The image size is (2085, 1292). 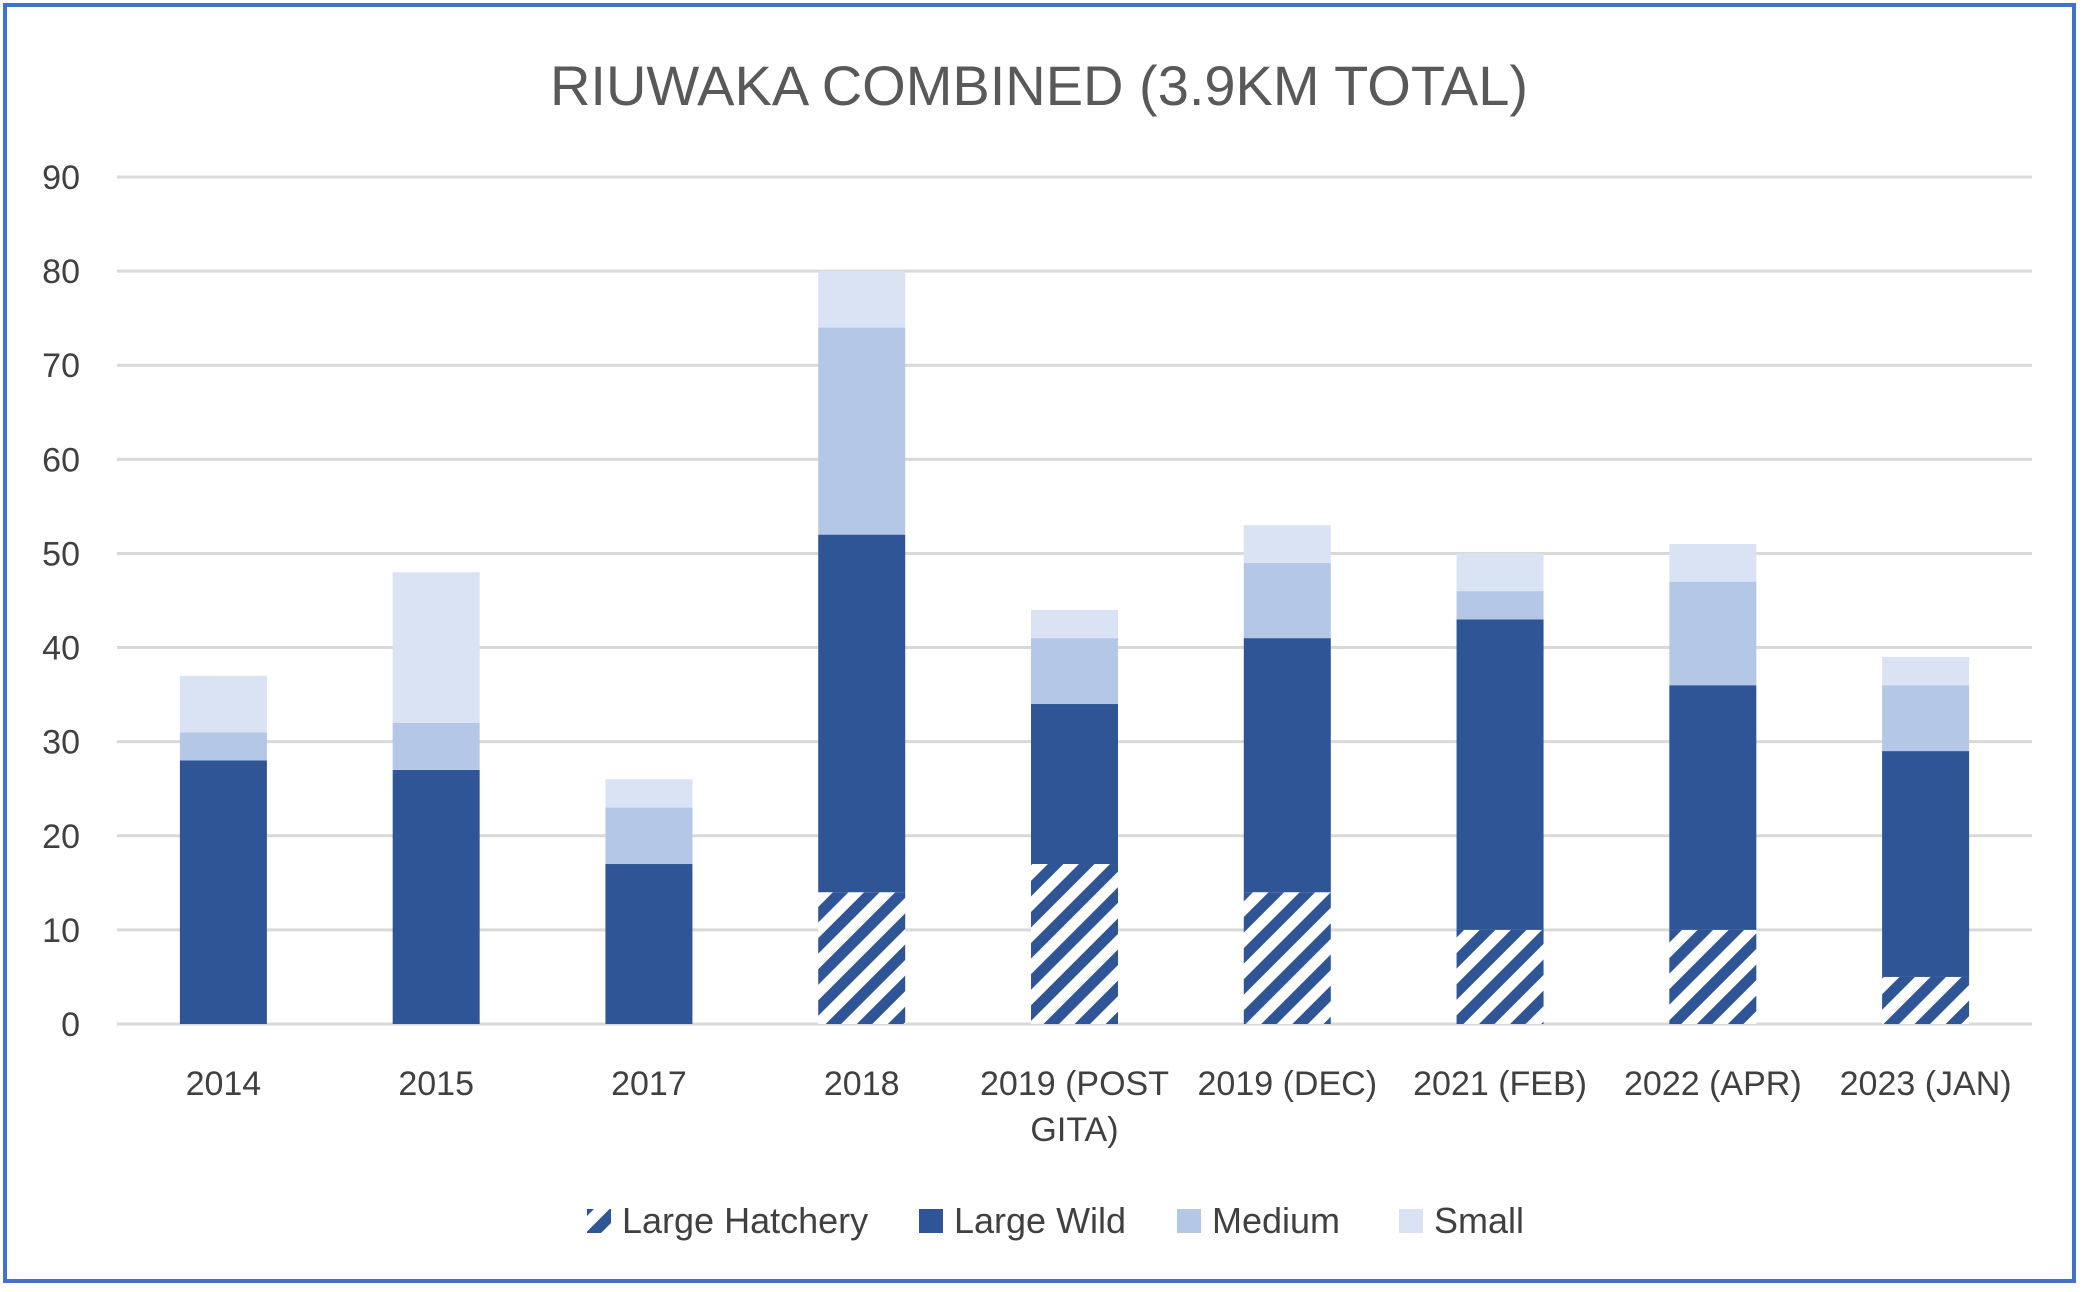 What do you see at coordinates (1039, 85) in the screenshot?
I see `chart-title: RIUWAKA COMBINED (3.9KM TOTAL)` at bounding box center [1039, 85].